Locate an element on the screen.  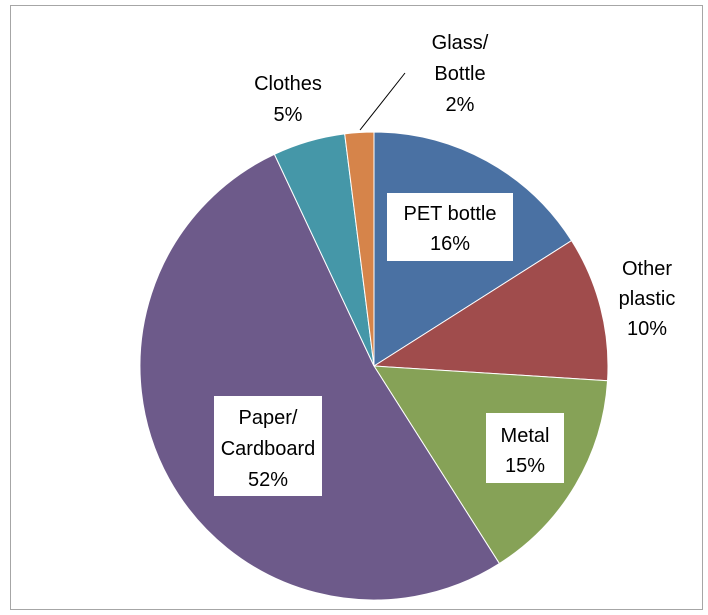
glass-label-value: 2% is located at coordinates (460, 105).